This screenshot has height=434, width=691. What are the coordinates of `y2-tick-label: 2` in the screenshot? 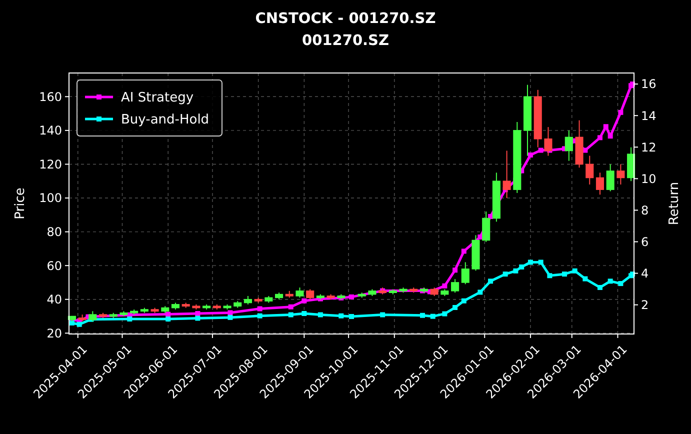 It's located at (645, 305).